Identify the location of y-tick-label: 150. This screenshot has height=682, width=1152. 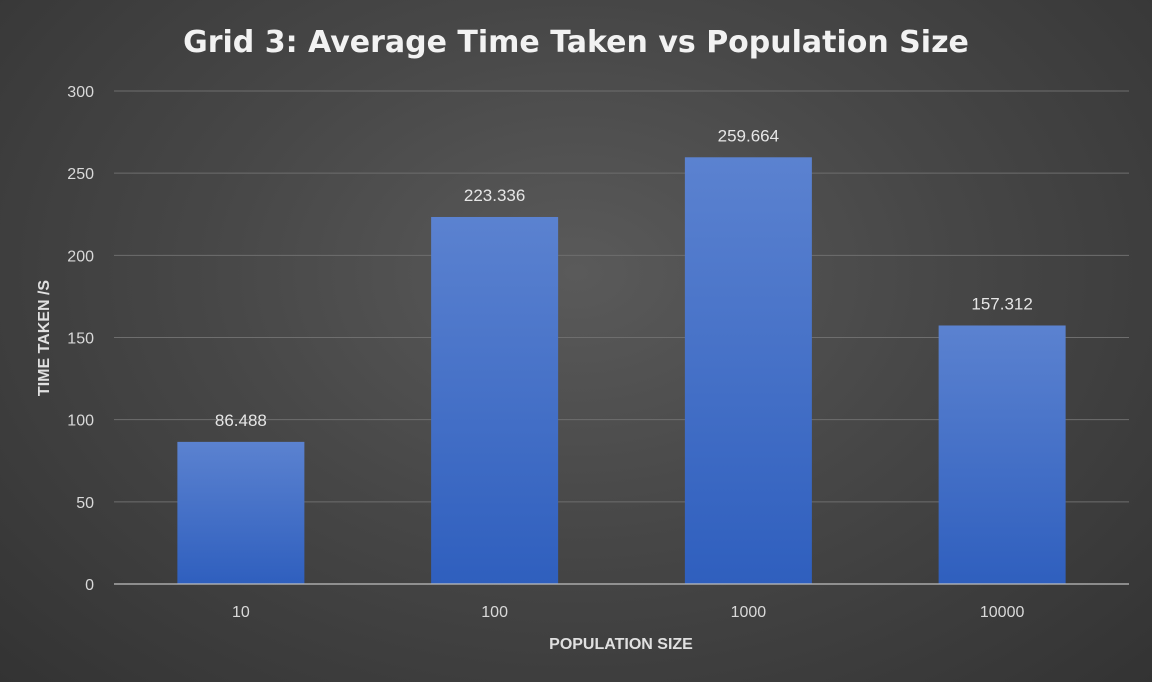
(80, 339).